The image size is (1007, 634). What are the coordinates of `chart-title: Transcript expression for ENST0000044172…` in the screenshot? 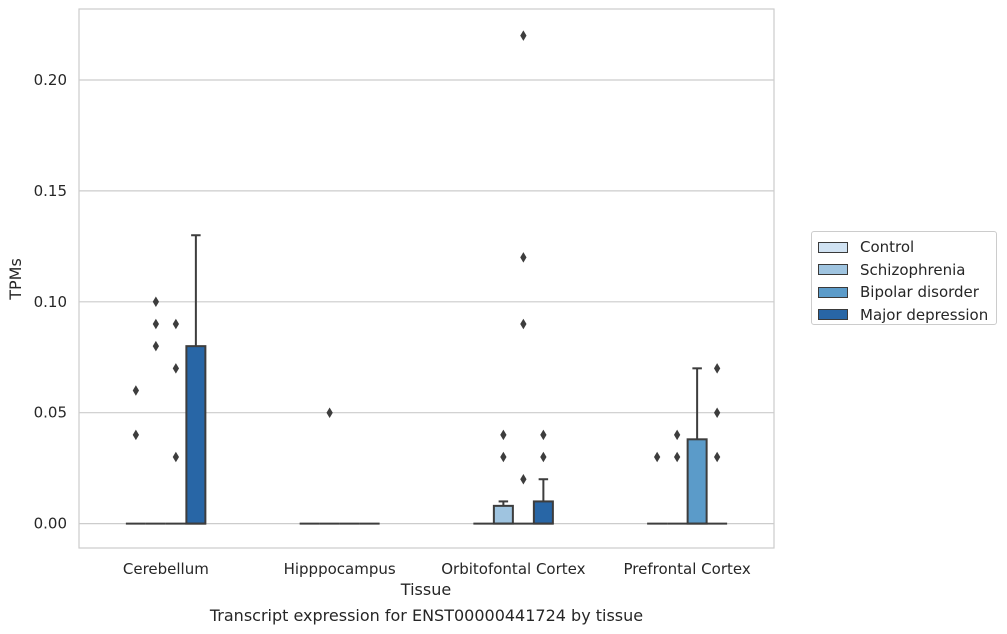 It's located at (426, 615).